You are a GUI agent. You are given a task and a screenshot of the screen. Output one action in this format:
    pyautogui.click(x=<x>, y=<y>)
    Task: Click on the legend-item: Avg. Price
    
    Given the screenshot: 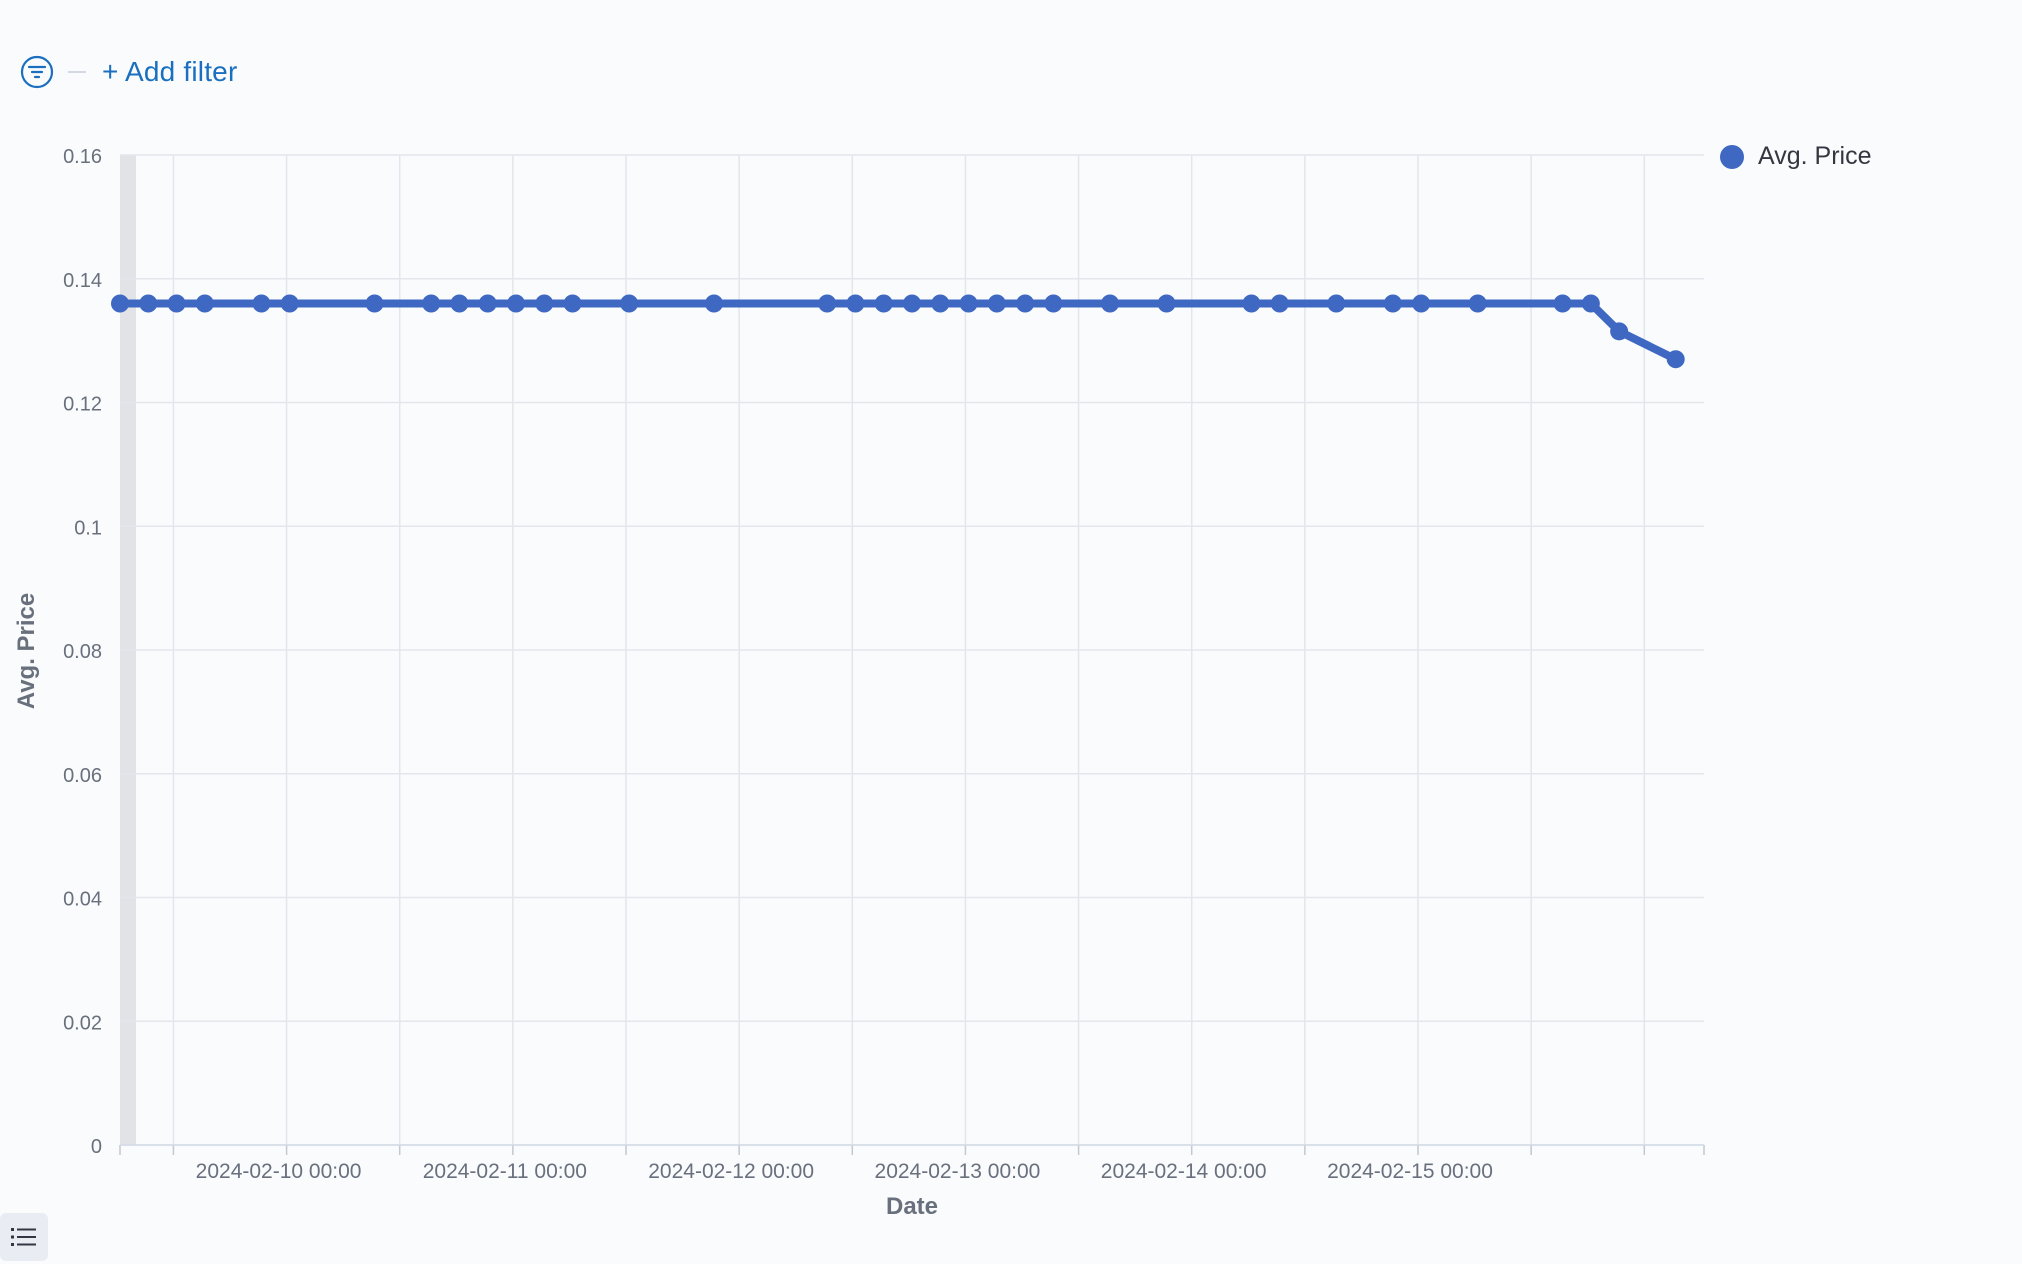 What is the action you would take?
    pyautogui.click(x=1795, y=156)
    